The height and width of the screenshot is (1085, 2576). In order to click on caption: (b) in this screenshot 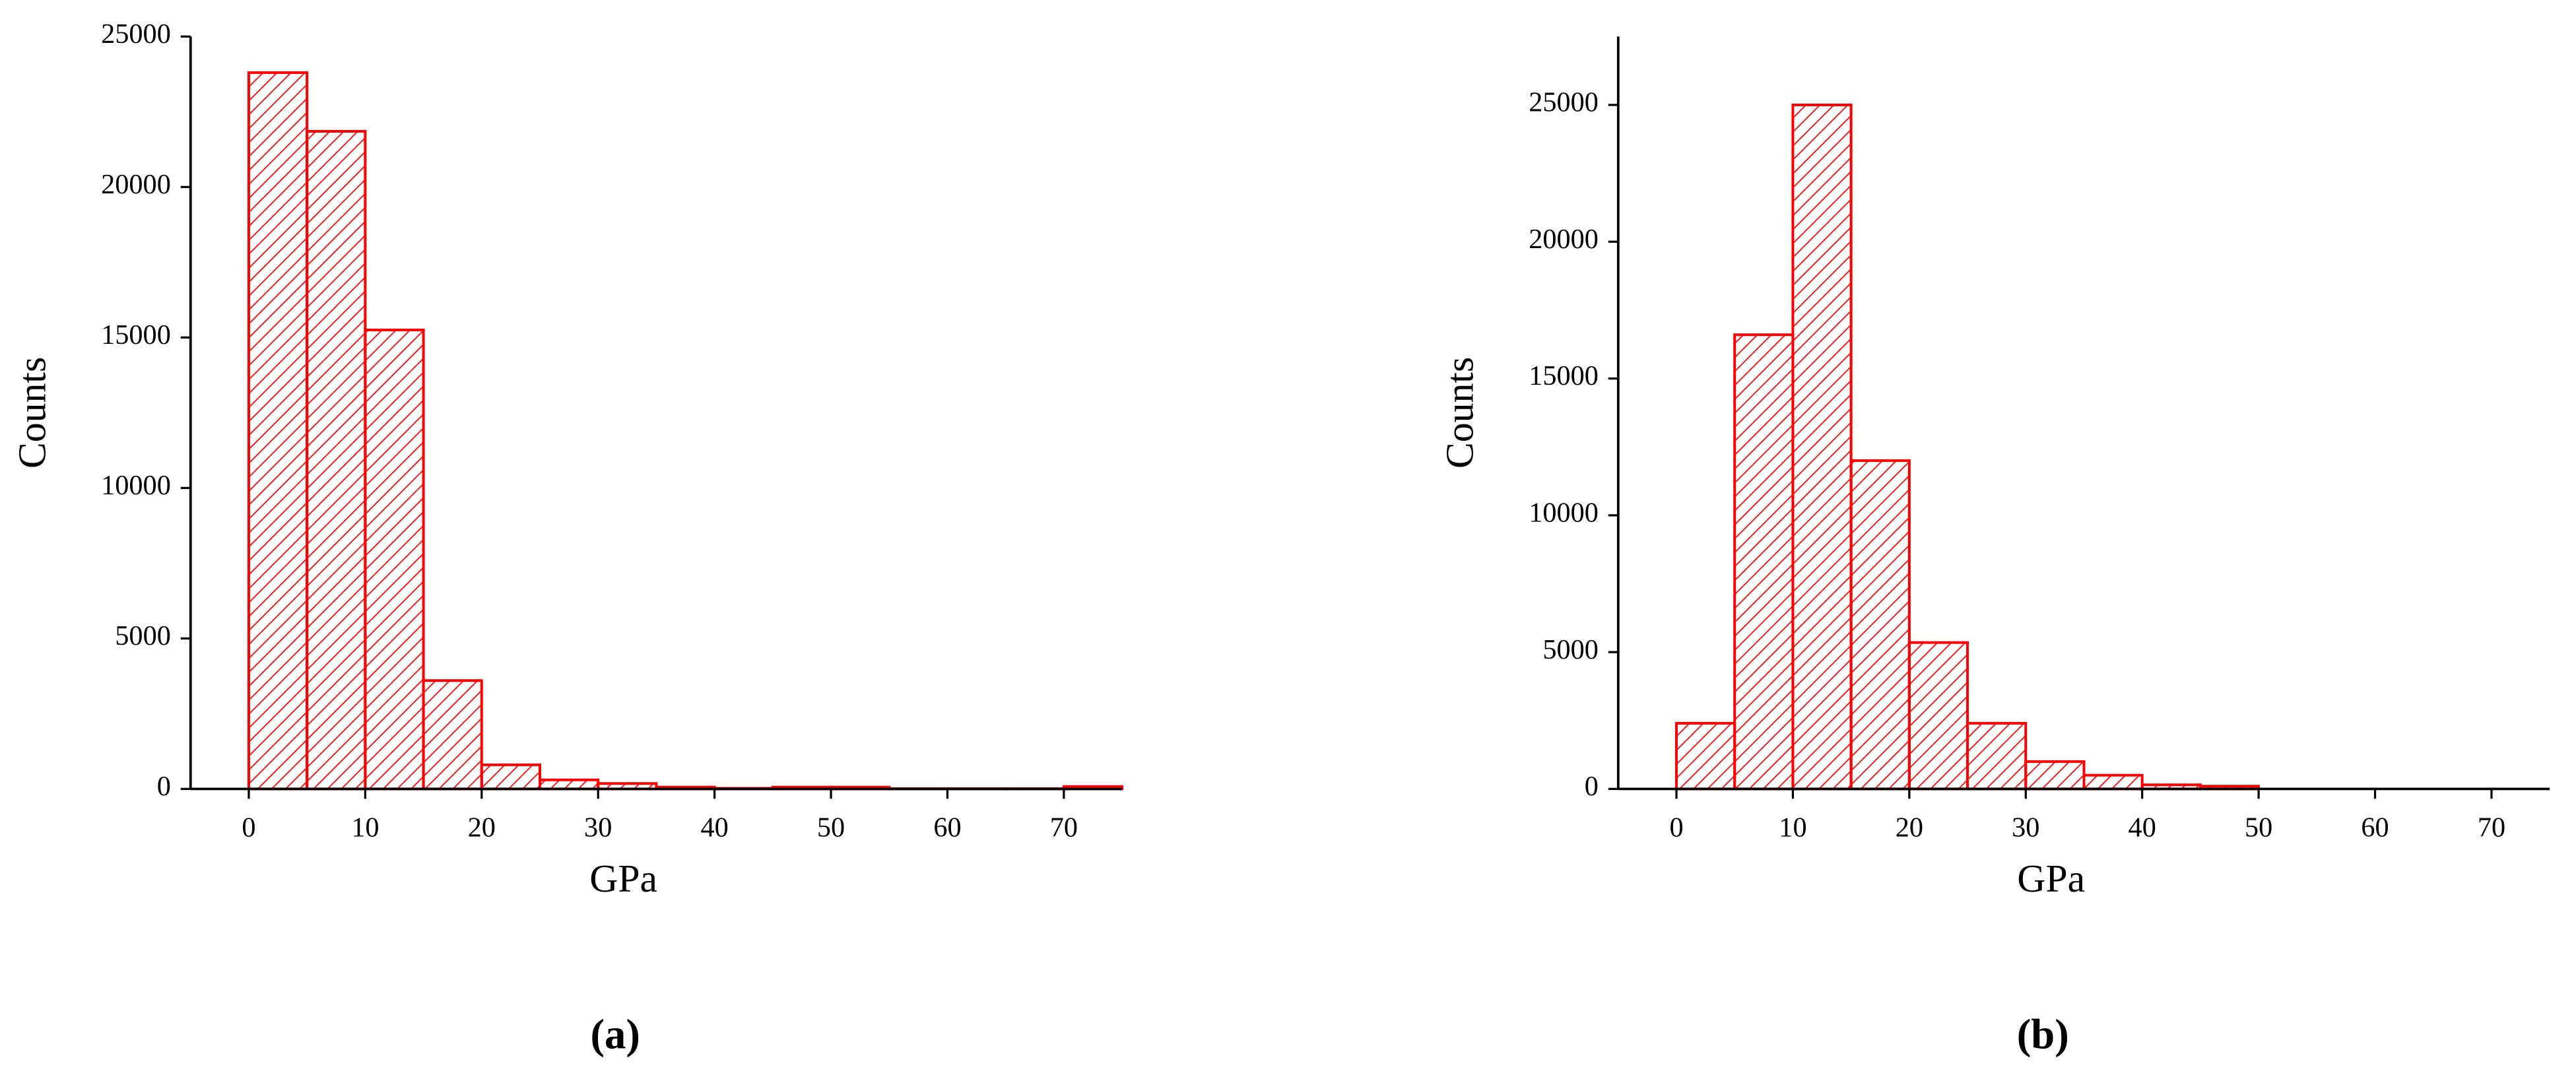, I will do `click(2043, 1034)`.